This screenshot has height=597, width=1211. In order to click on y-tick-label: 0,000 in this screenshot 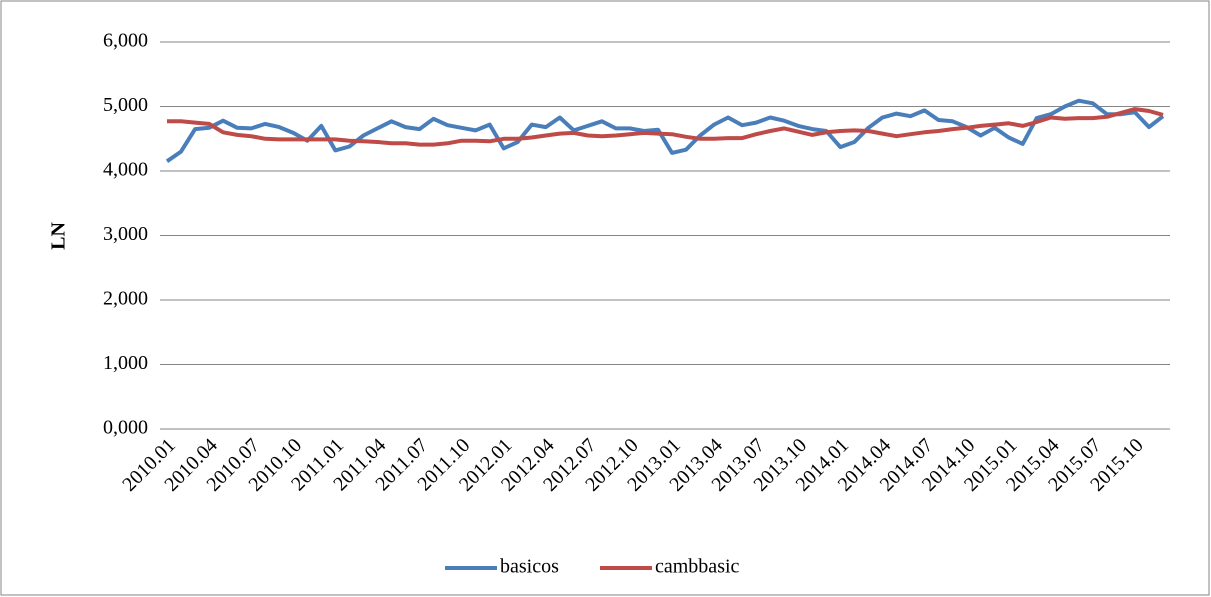, I will do `click(125, 428)`.